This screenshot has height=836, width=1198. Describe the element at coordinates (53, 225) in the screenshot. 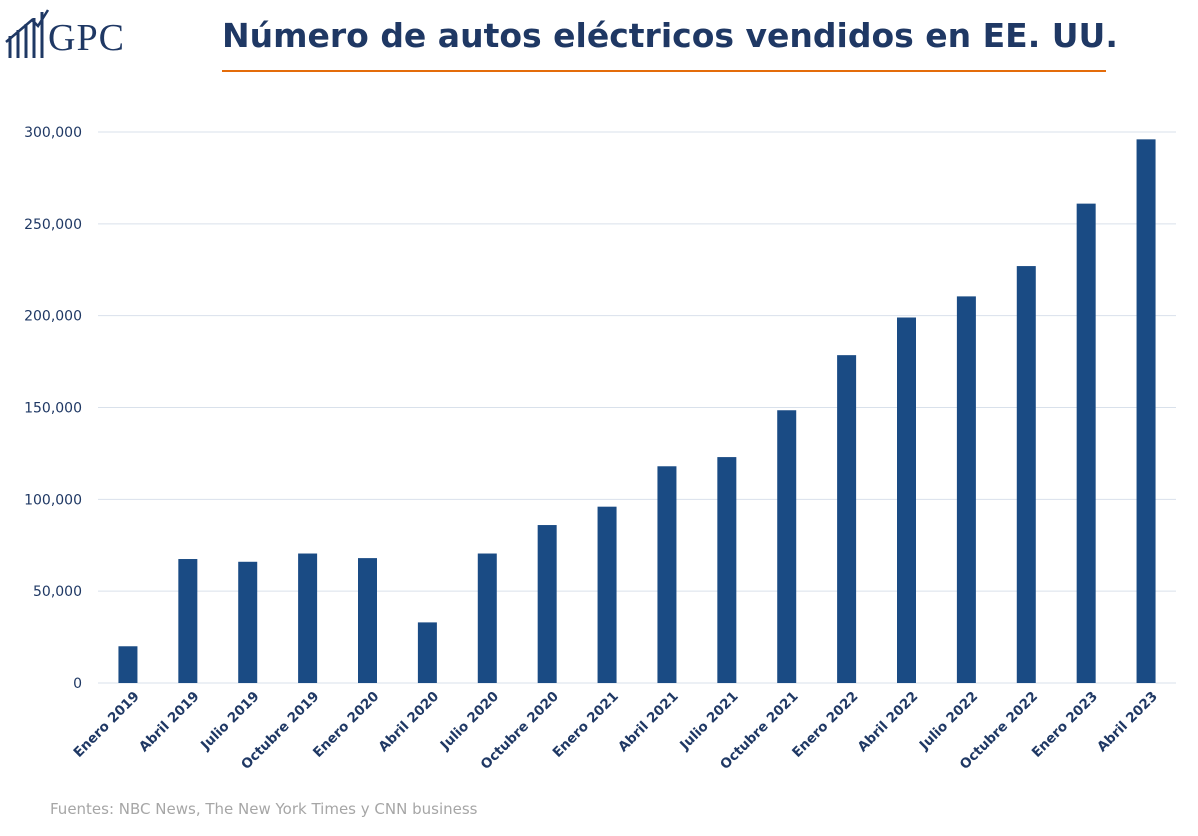

I see `y-tick-label: 250,000` at that location.